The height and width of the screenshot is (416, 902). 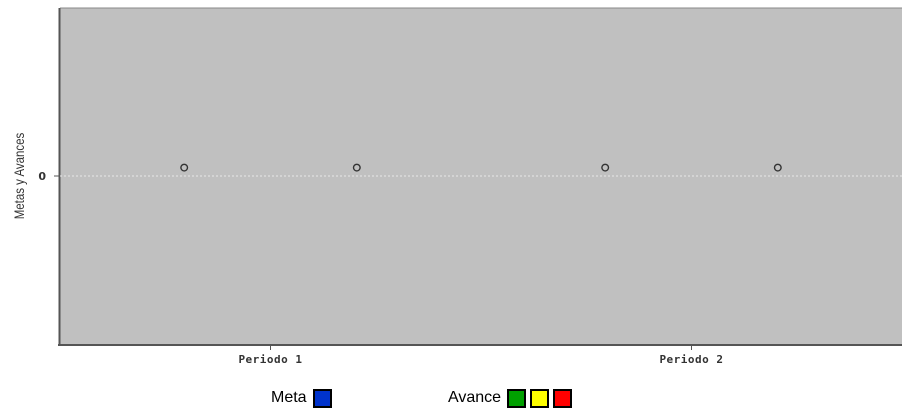 I want to click on legend-meta-swatch-blue, so click(x=322, y=398).